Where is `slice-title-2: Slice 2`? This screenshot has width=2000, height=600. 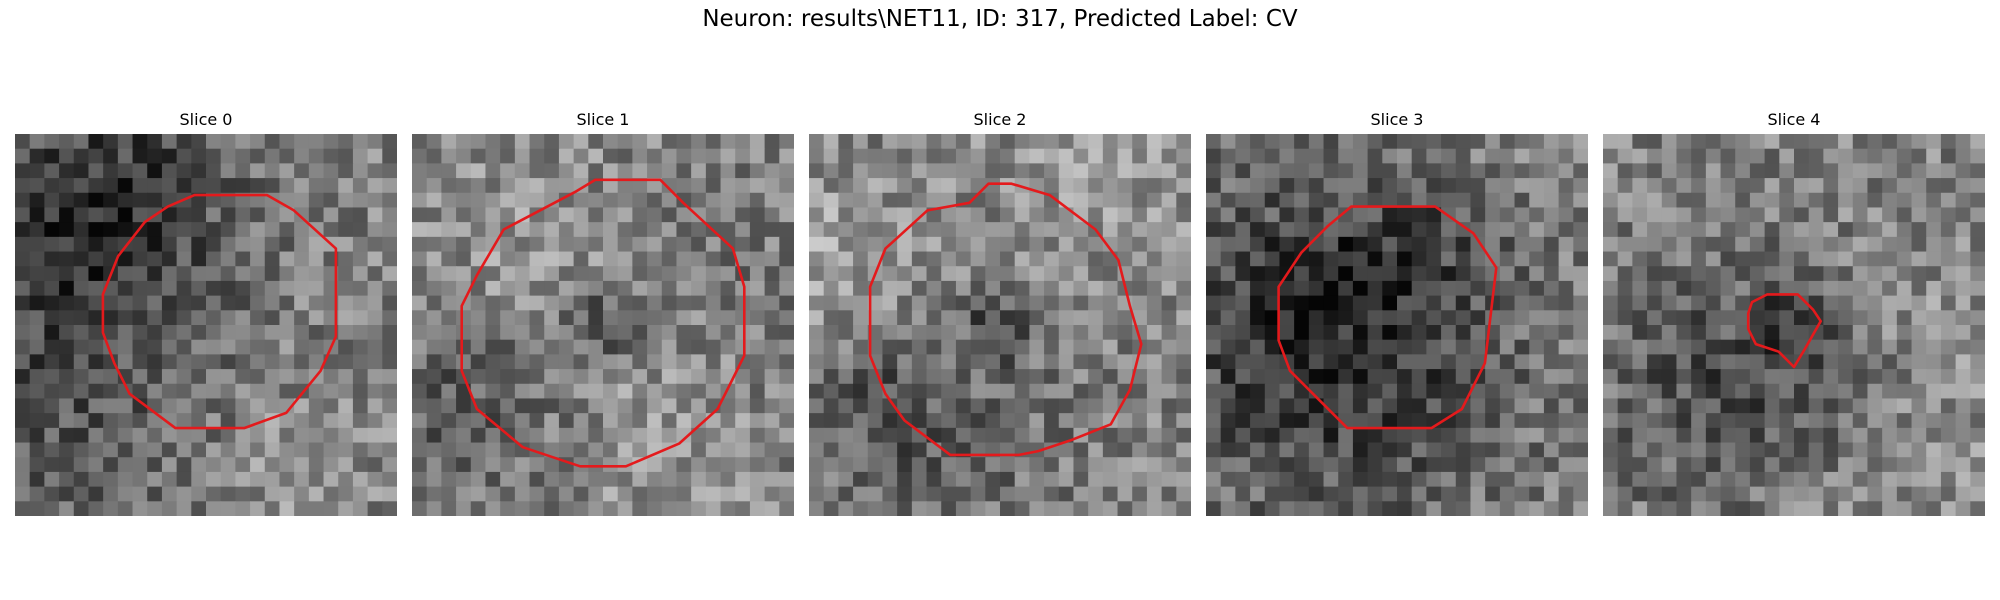
slice-title-2: Slice 2 is located at coordinates (1000, 119).